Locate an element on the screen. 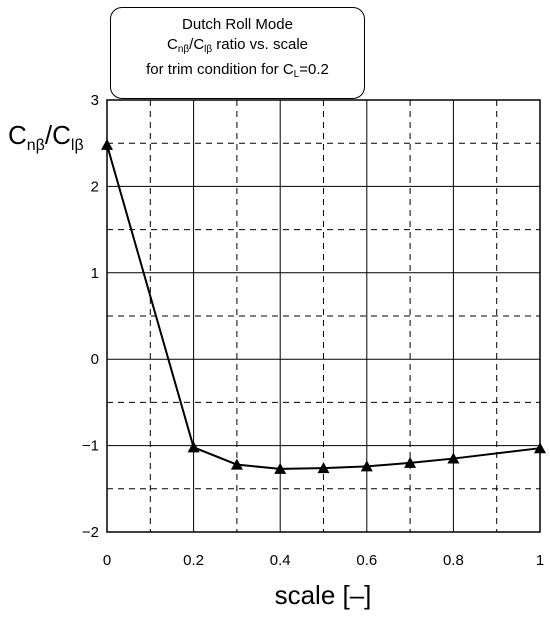 Image resolution: width=550 pixels, height=617 pixels. title-line-2: Cnβ/Clβ ratio vs. scale is located at coordinates (237, 47).